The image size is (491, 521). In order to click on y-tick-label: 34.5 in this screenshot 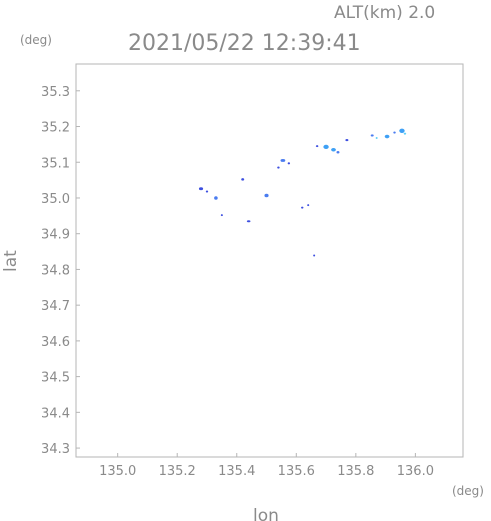, I will do `click(55, 378)`.